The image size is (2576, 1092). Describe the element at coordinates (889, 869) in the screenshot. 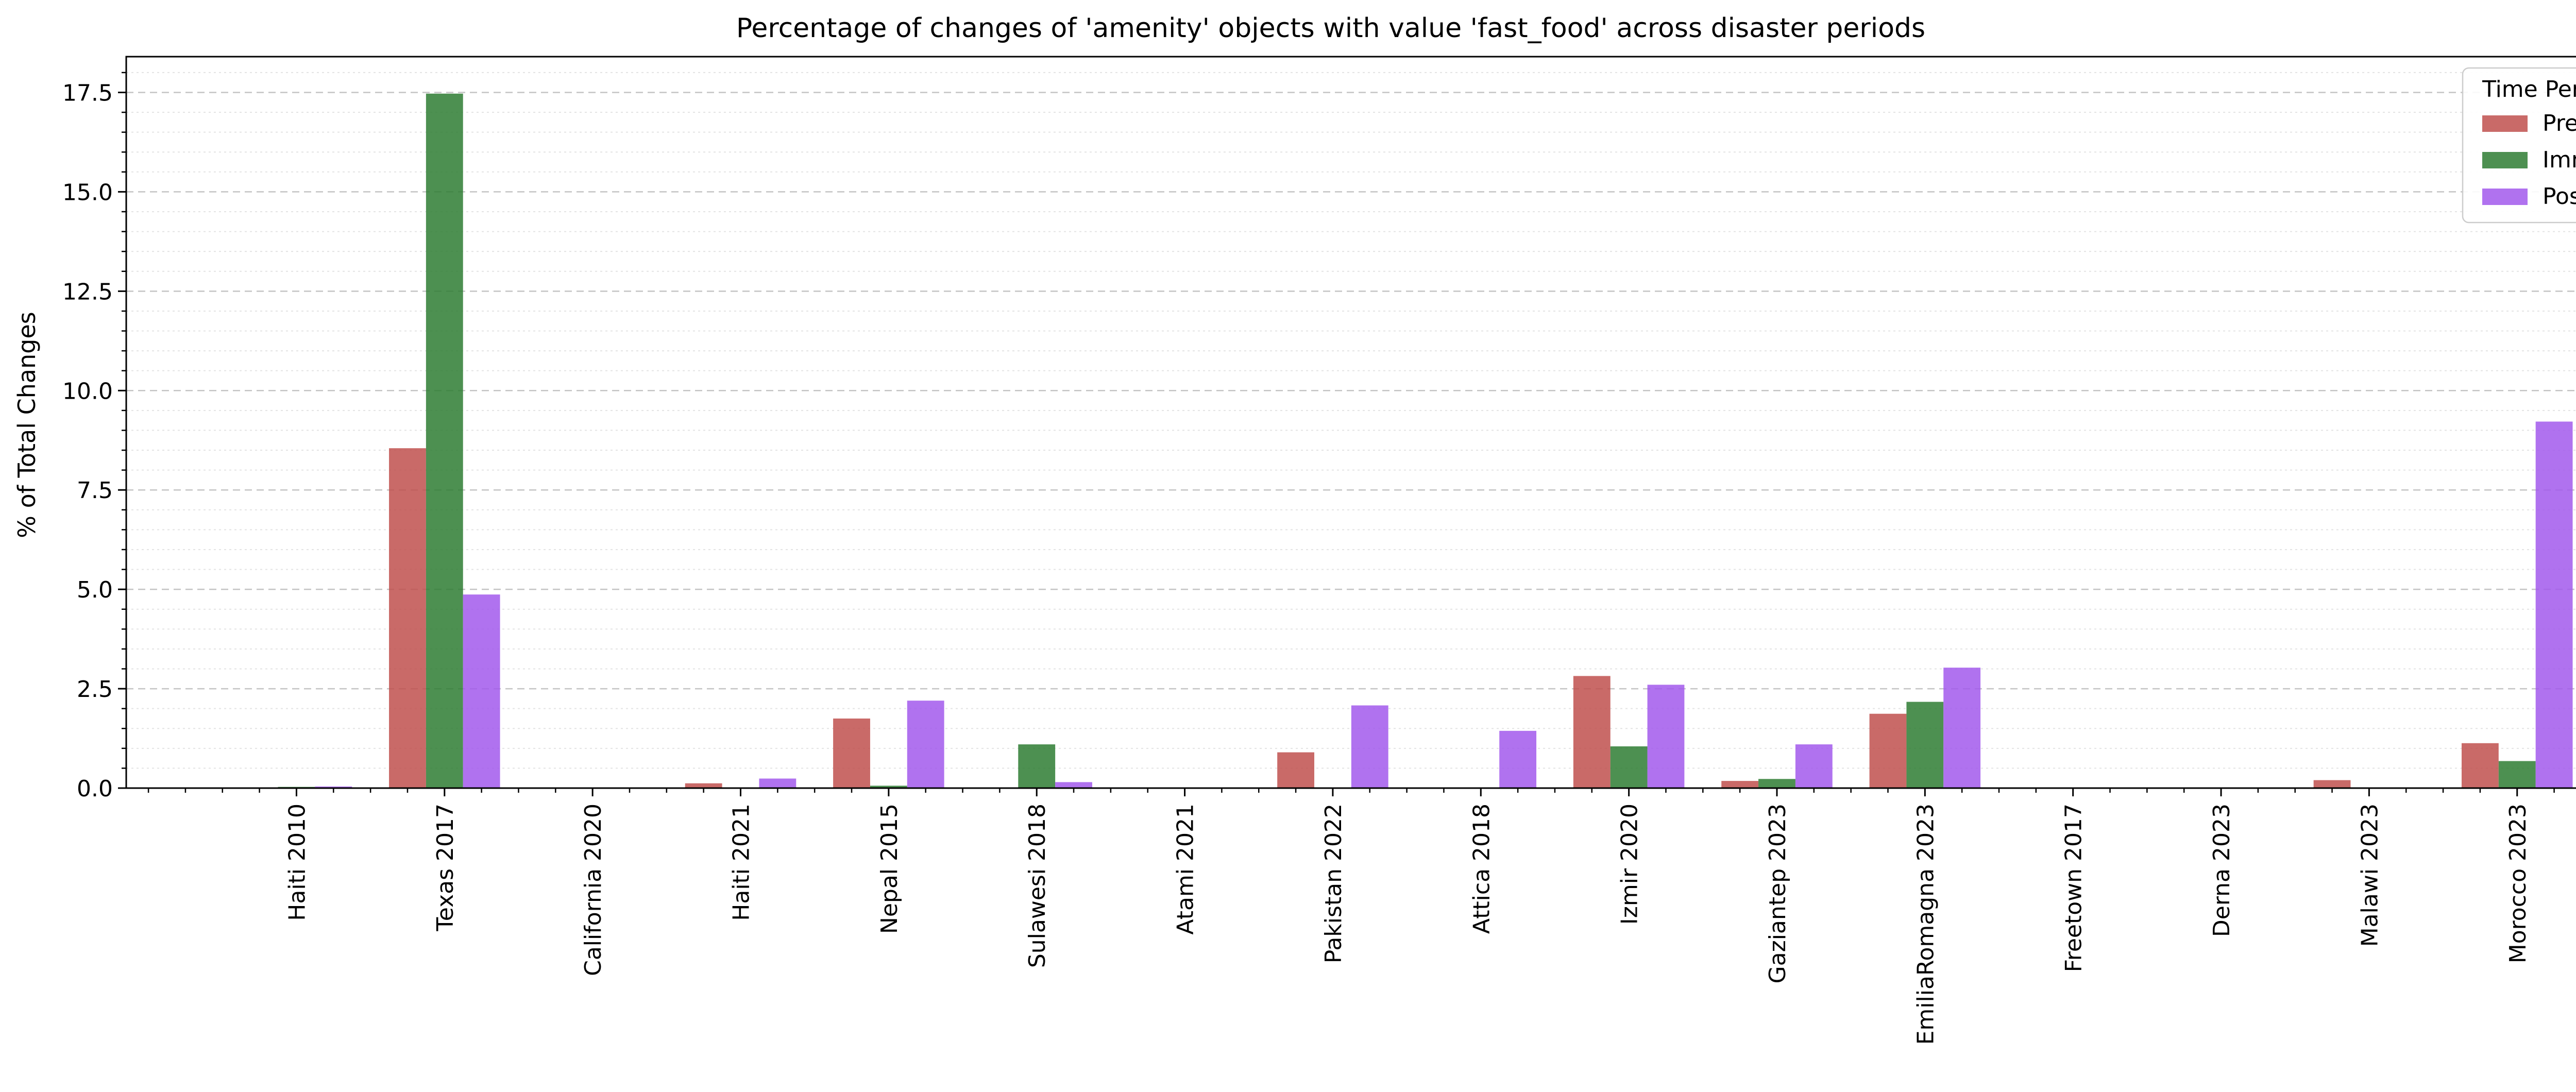

I see `x-tick-label: Nepal 2015` at that location.